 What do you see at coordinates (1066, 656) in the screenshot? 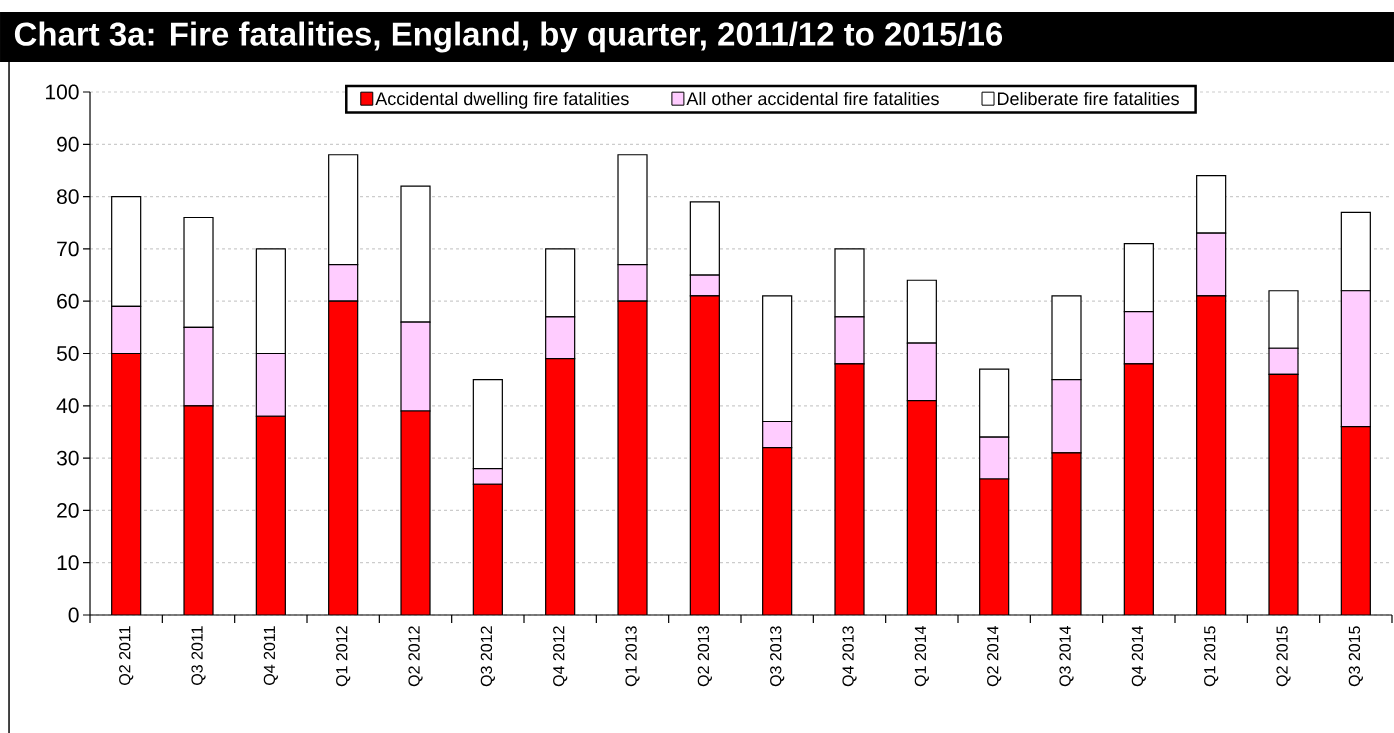
I see `x-tick-label: Q3 2014` at bounding box center [1066, 656].